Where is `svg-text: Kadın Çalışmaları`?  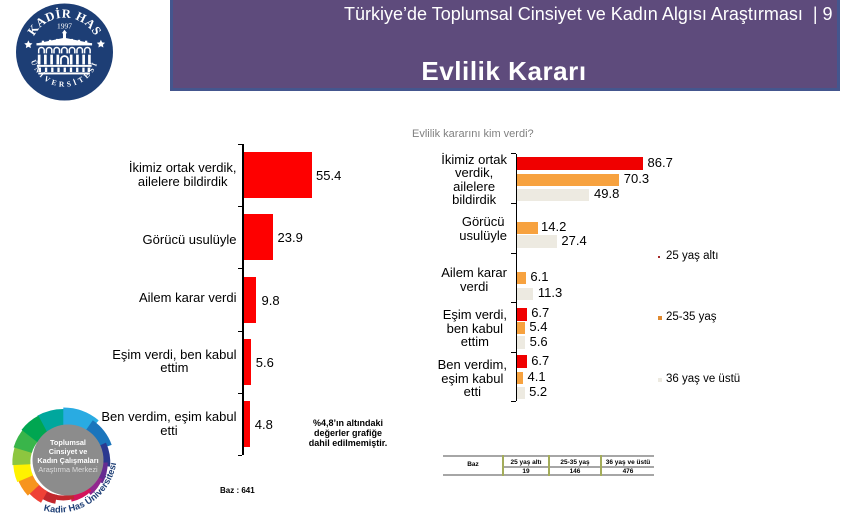
svg-text: Kadın Çalışmaları is located at coordinates (67, 460).